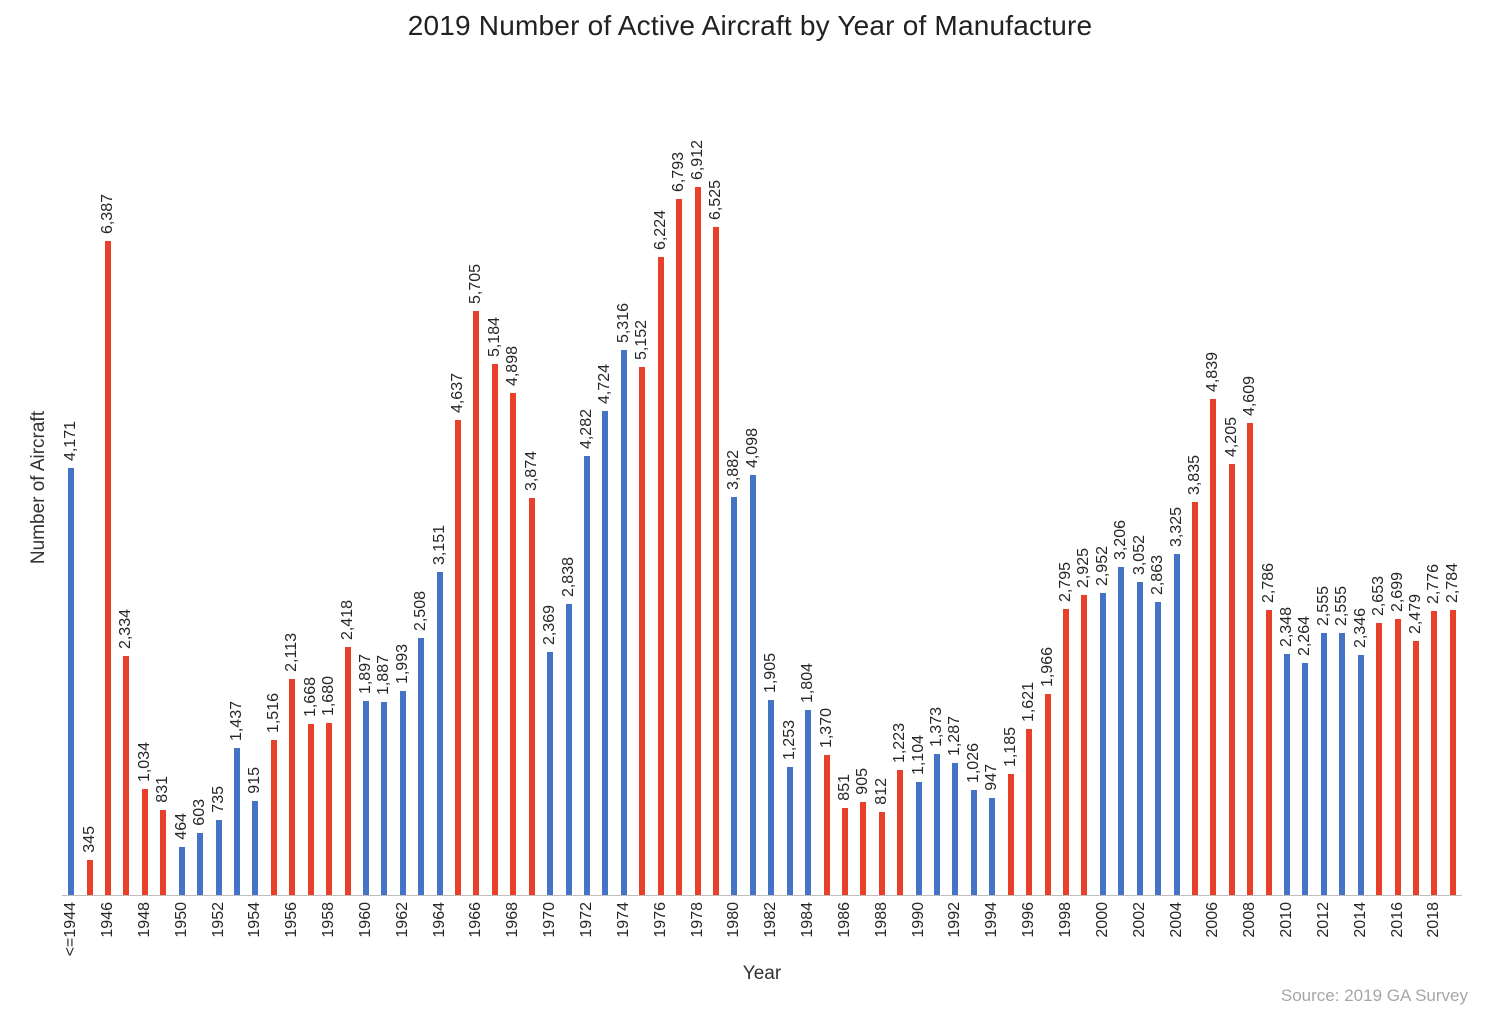  Describe the element at coordinates (144, 920) in the screenshot. I see `x-tick-label: 1948` at that location.